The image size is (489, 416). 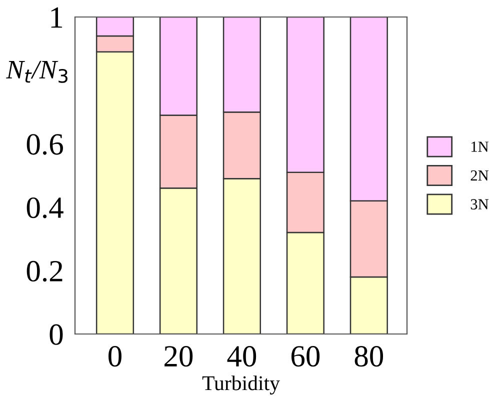 I want to click on x-tick-label: 20, so click(x=178, y=356).